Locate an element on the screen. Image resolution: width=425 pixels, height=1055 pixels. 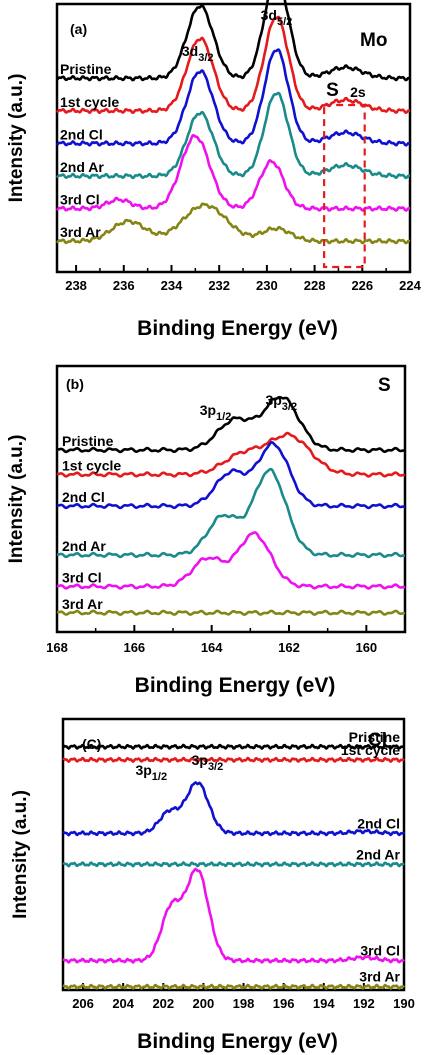
x-tick-label: 168 is located at coordinates (57, 647).